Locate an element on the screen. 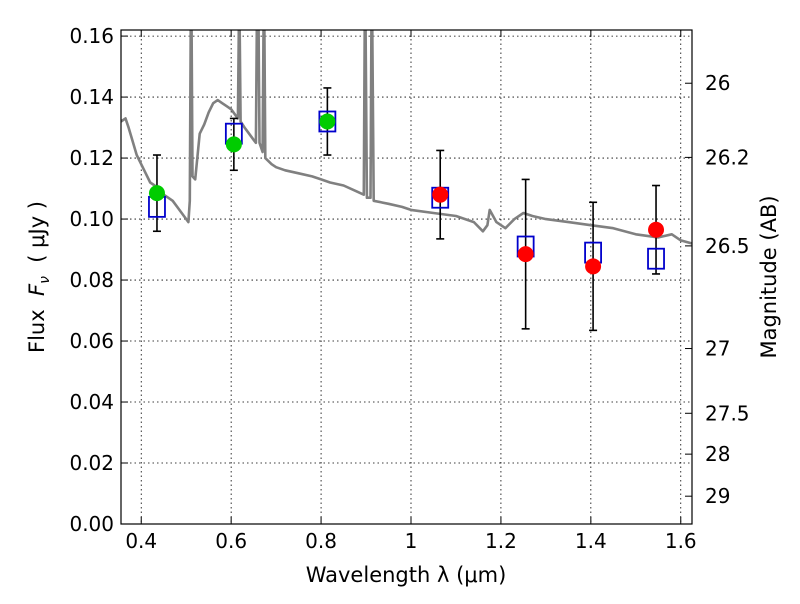 This screenshot has height=604, width=800. y-tick-label: 0.12 is located at coordinates (91, 158).